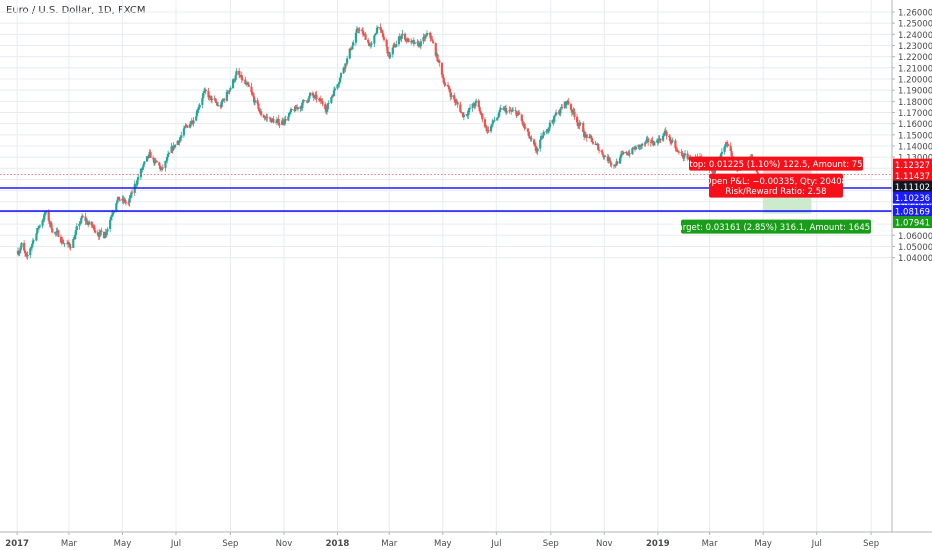  Describe the element at coordinates (912, 164) in the screenshot. I see `price-label-box` at that location.